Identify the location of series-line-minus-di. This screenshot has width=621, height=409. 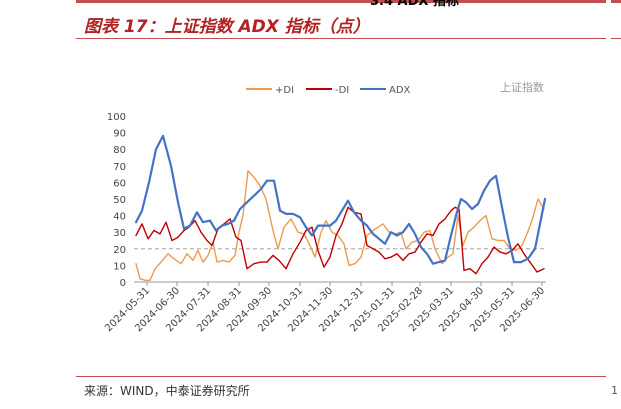
(340, 240).